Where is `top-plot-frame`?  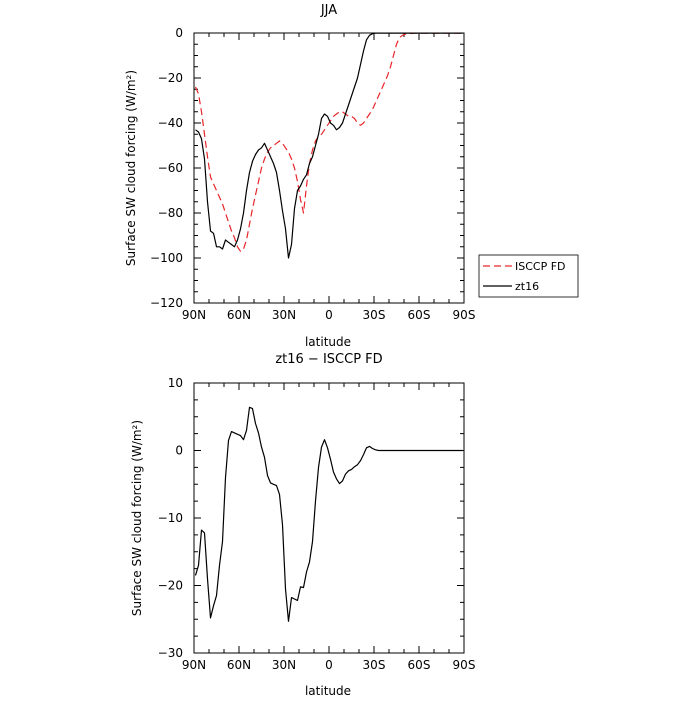
top-plot-frame is located at coordinates (329, 168).